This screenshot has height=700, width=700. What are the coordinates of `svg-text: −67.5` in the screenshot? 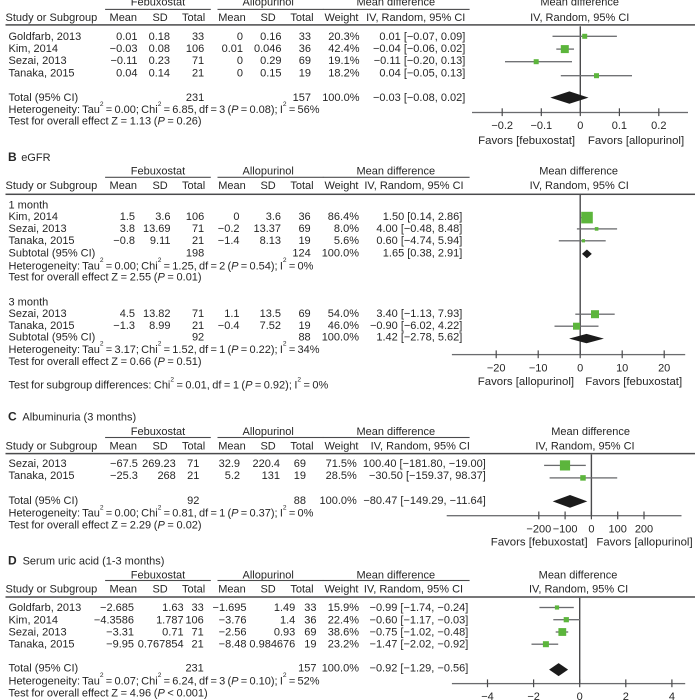 It's located at (124, 464).